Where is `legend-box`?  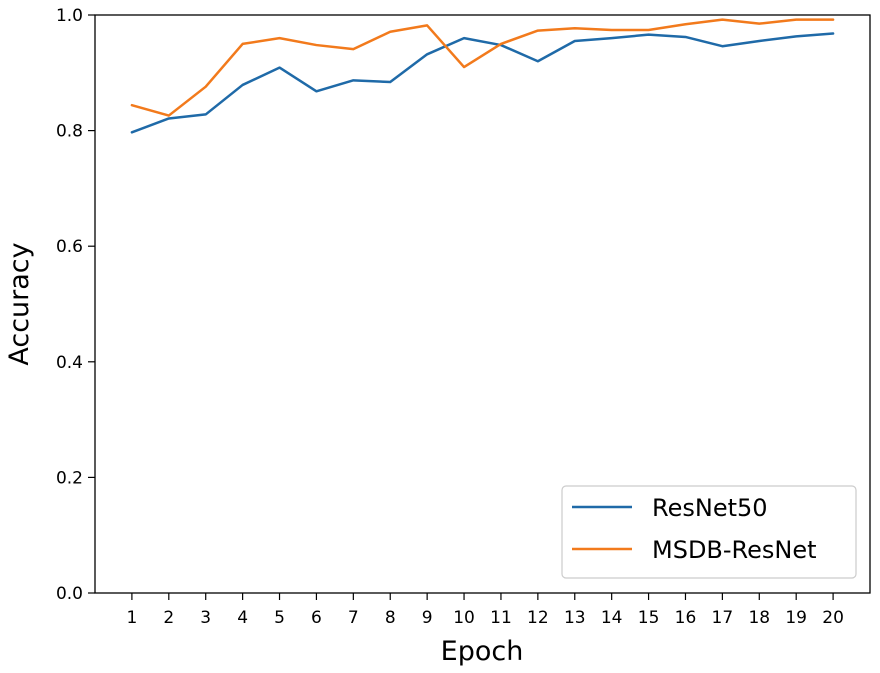 legend-box is located at coordinates (709, 532).